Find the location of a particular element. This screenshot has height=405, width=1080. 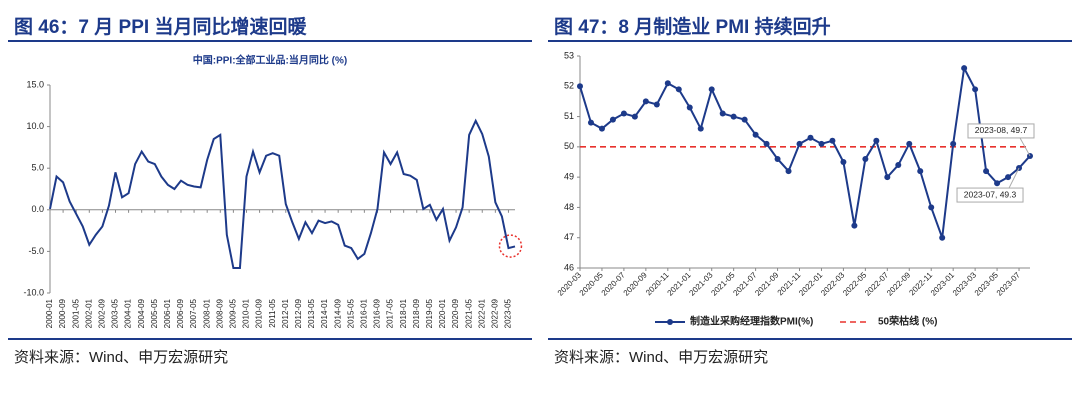

x-tick-label: 2014-01 is located at coordinates (324, 313).